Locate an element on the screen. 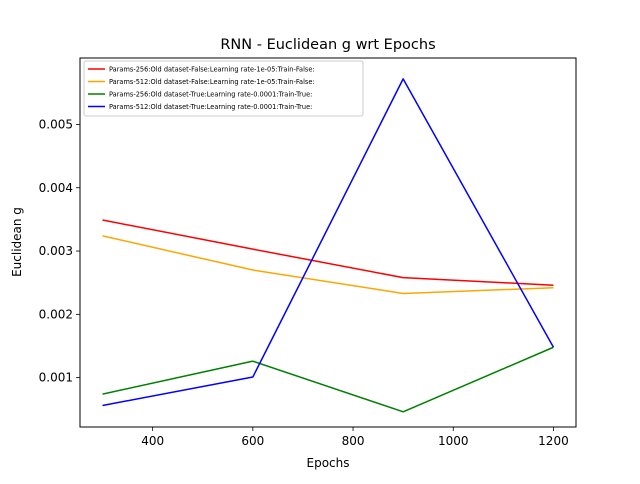  x-tick-label: 1200 is located at coordinates (553, 441).